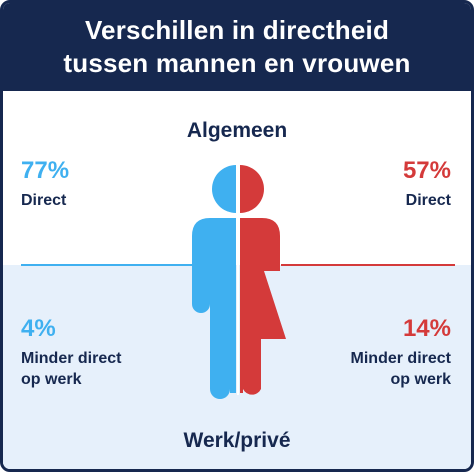  What do you see at coordinates (108, 369) in the screenshot?
I see `label-men-minder-direct: Minder direct op werk` at bounding box center [108, 369].